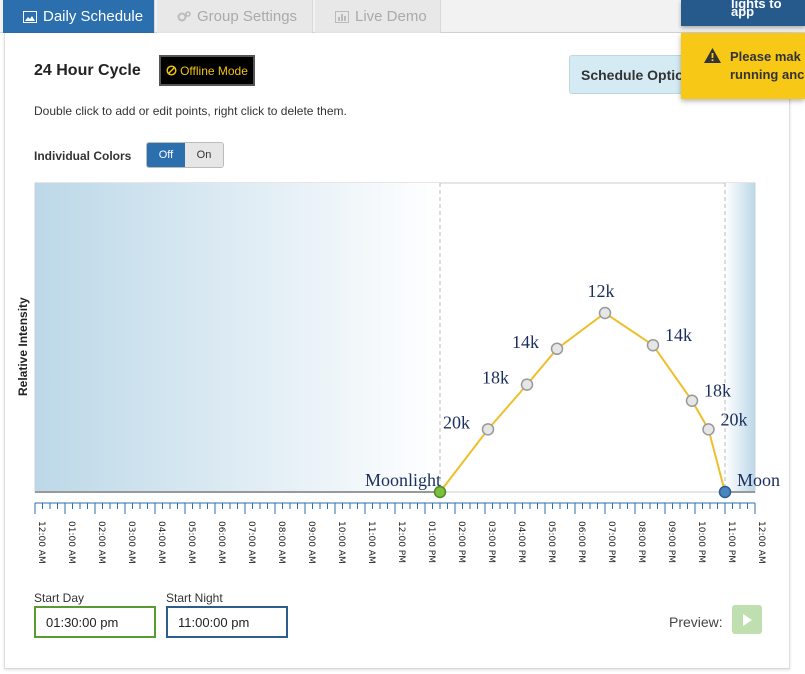 This screenshot has width=805, height=674. I want to click on x-tick-label: 06:00 AM, so click(221, 542).